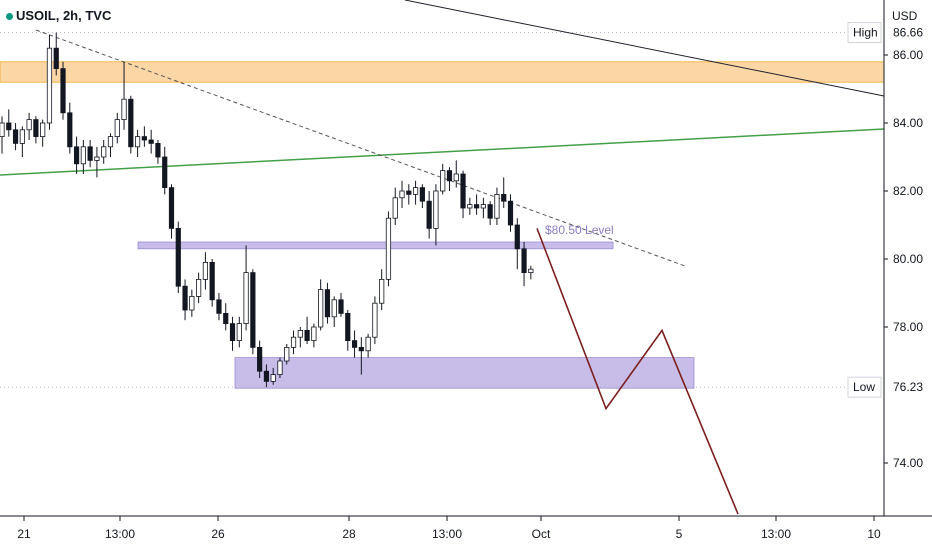  I want to click on supply-zone, so click(442, 72).